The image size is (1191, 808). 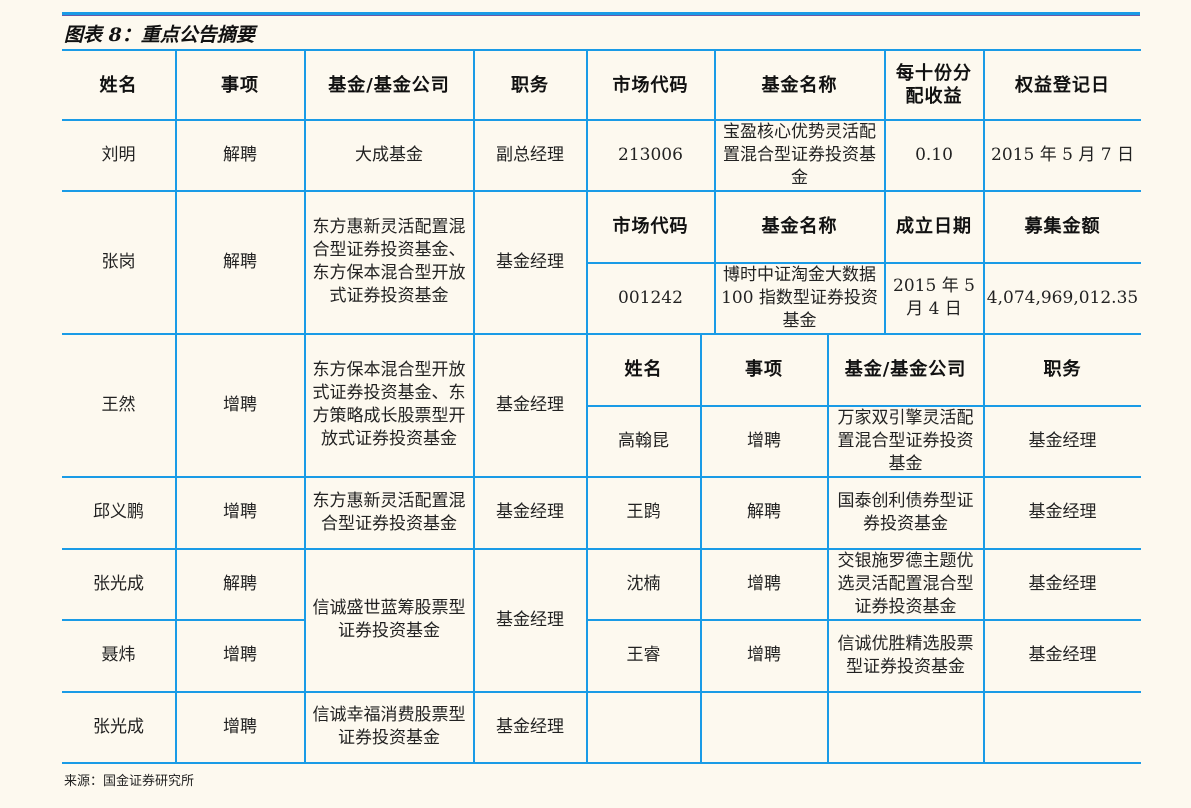 I want to click on cell-fund: 信诚幸福消费股票型证券投资基金, so click(x=390, y=728).